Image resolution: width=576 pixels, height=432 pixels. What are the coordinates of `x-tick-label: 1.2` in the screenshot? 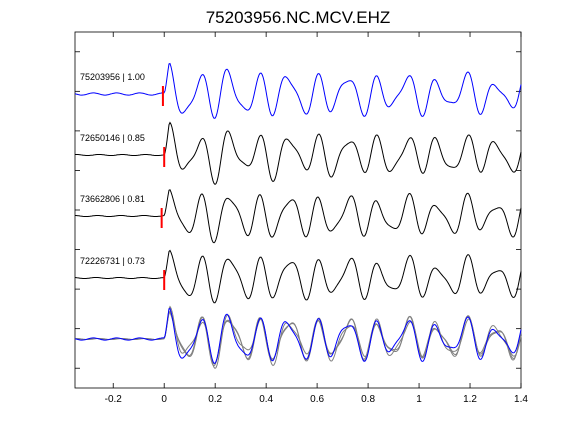 It's located at (470, 399).